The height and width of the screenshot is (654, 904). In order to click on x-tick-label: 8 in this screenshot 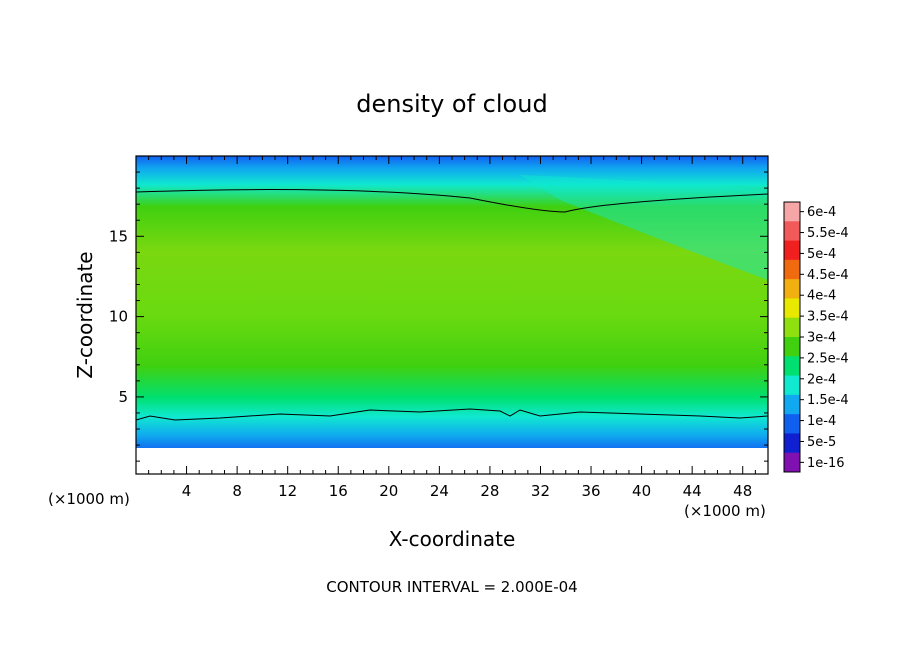, I will do `click(237, 491)`.